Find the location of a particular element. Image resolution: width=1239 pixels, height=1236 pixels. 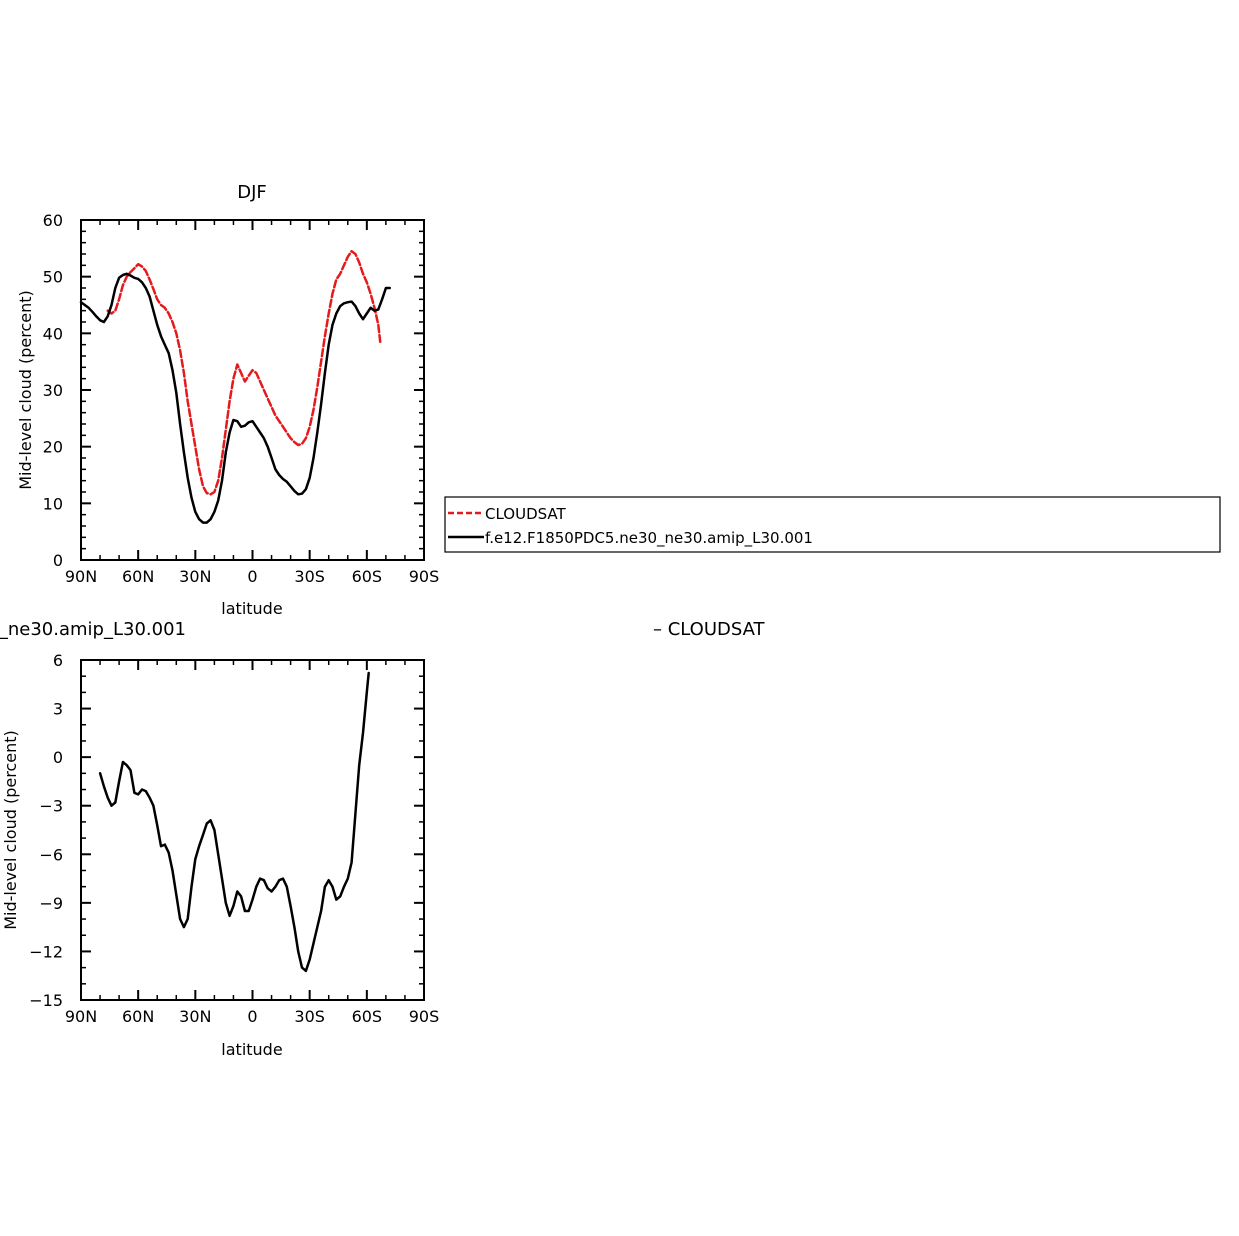

axis-ticks: 90N 60N 30N 0 30S 60S 90S 0 10 20 30 40 50 60 is located at coordinates (241, 398).